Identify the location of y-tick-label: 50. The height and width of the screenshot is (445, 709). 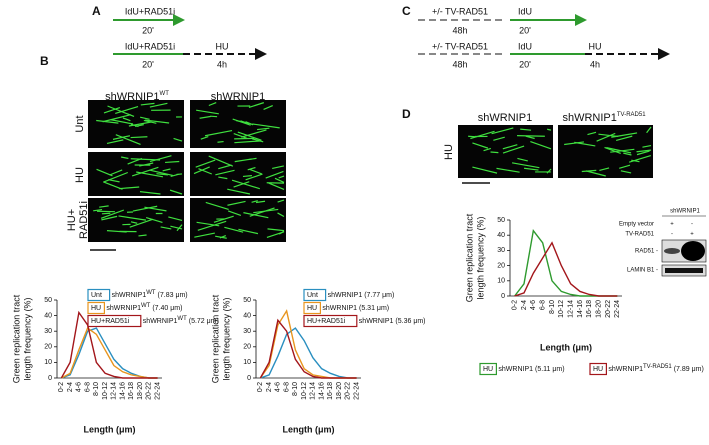
(501, 220).